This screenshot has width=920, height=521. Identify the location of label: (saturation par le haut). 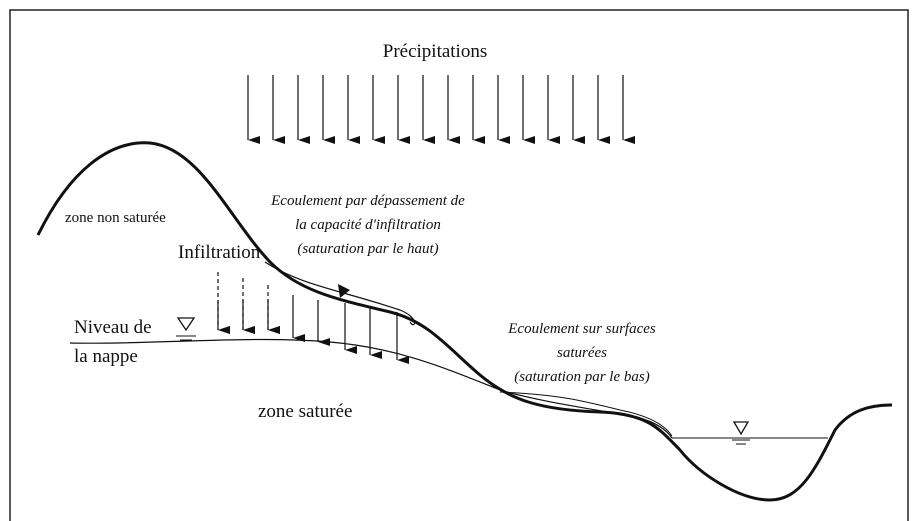
(367, 249).